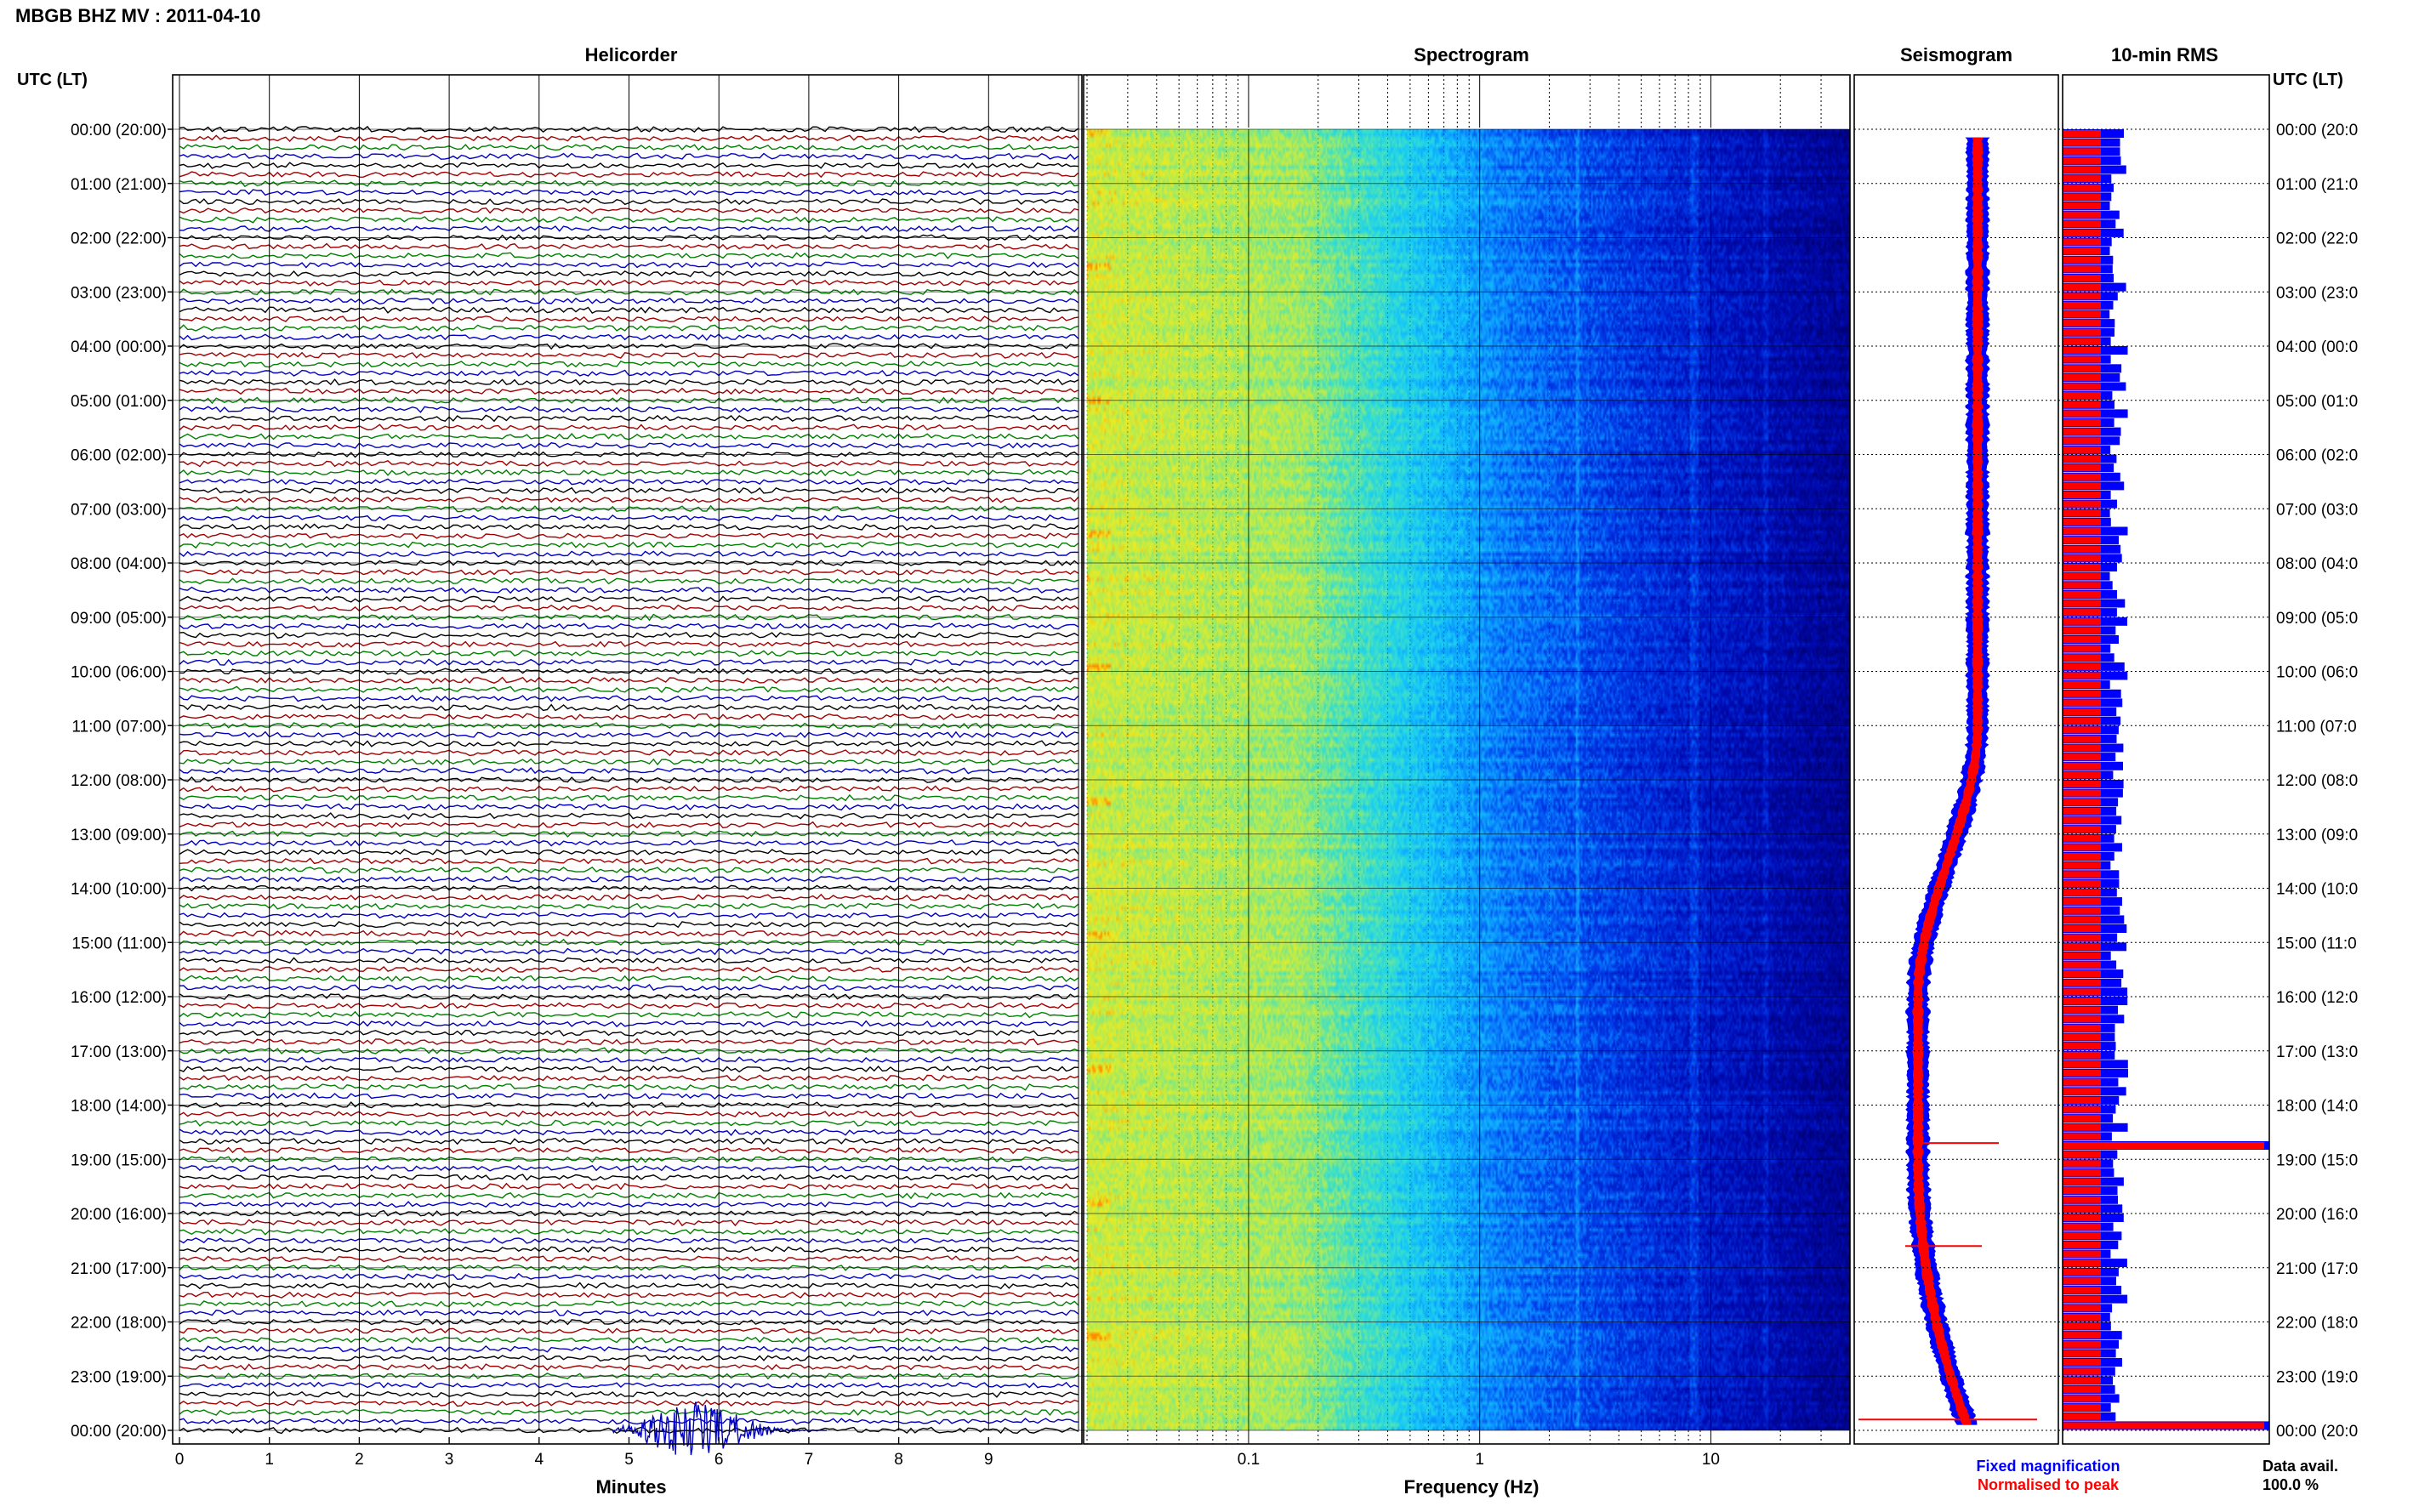  What do you see at coordinates (2316, 943) in the screenshot?
I see `time-label-right: 15:00 (11:0` at bounding box center [2316, 943].